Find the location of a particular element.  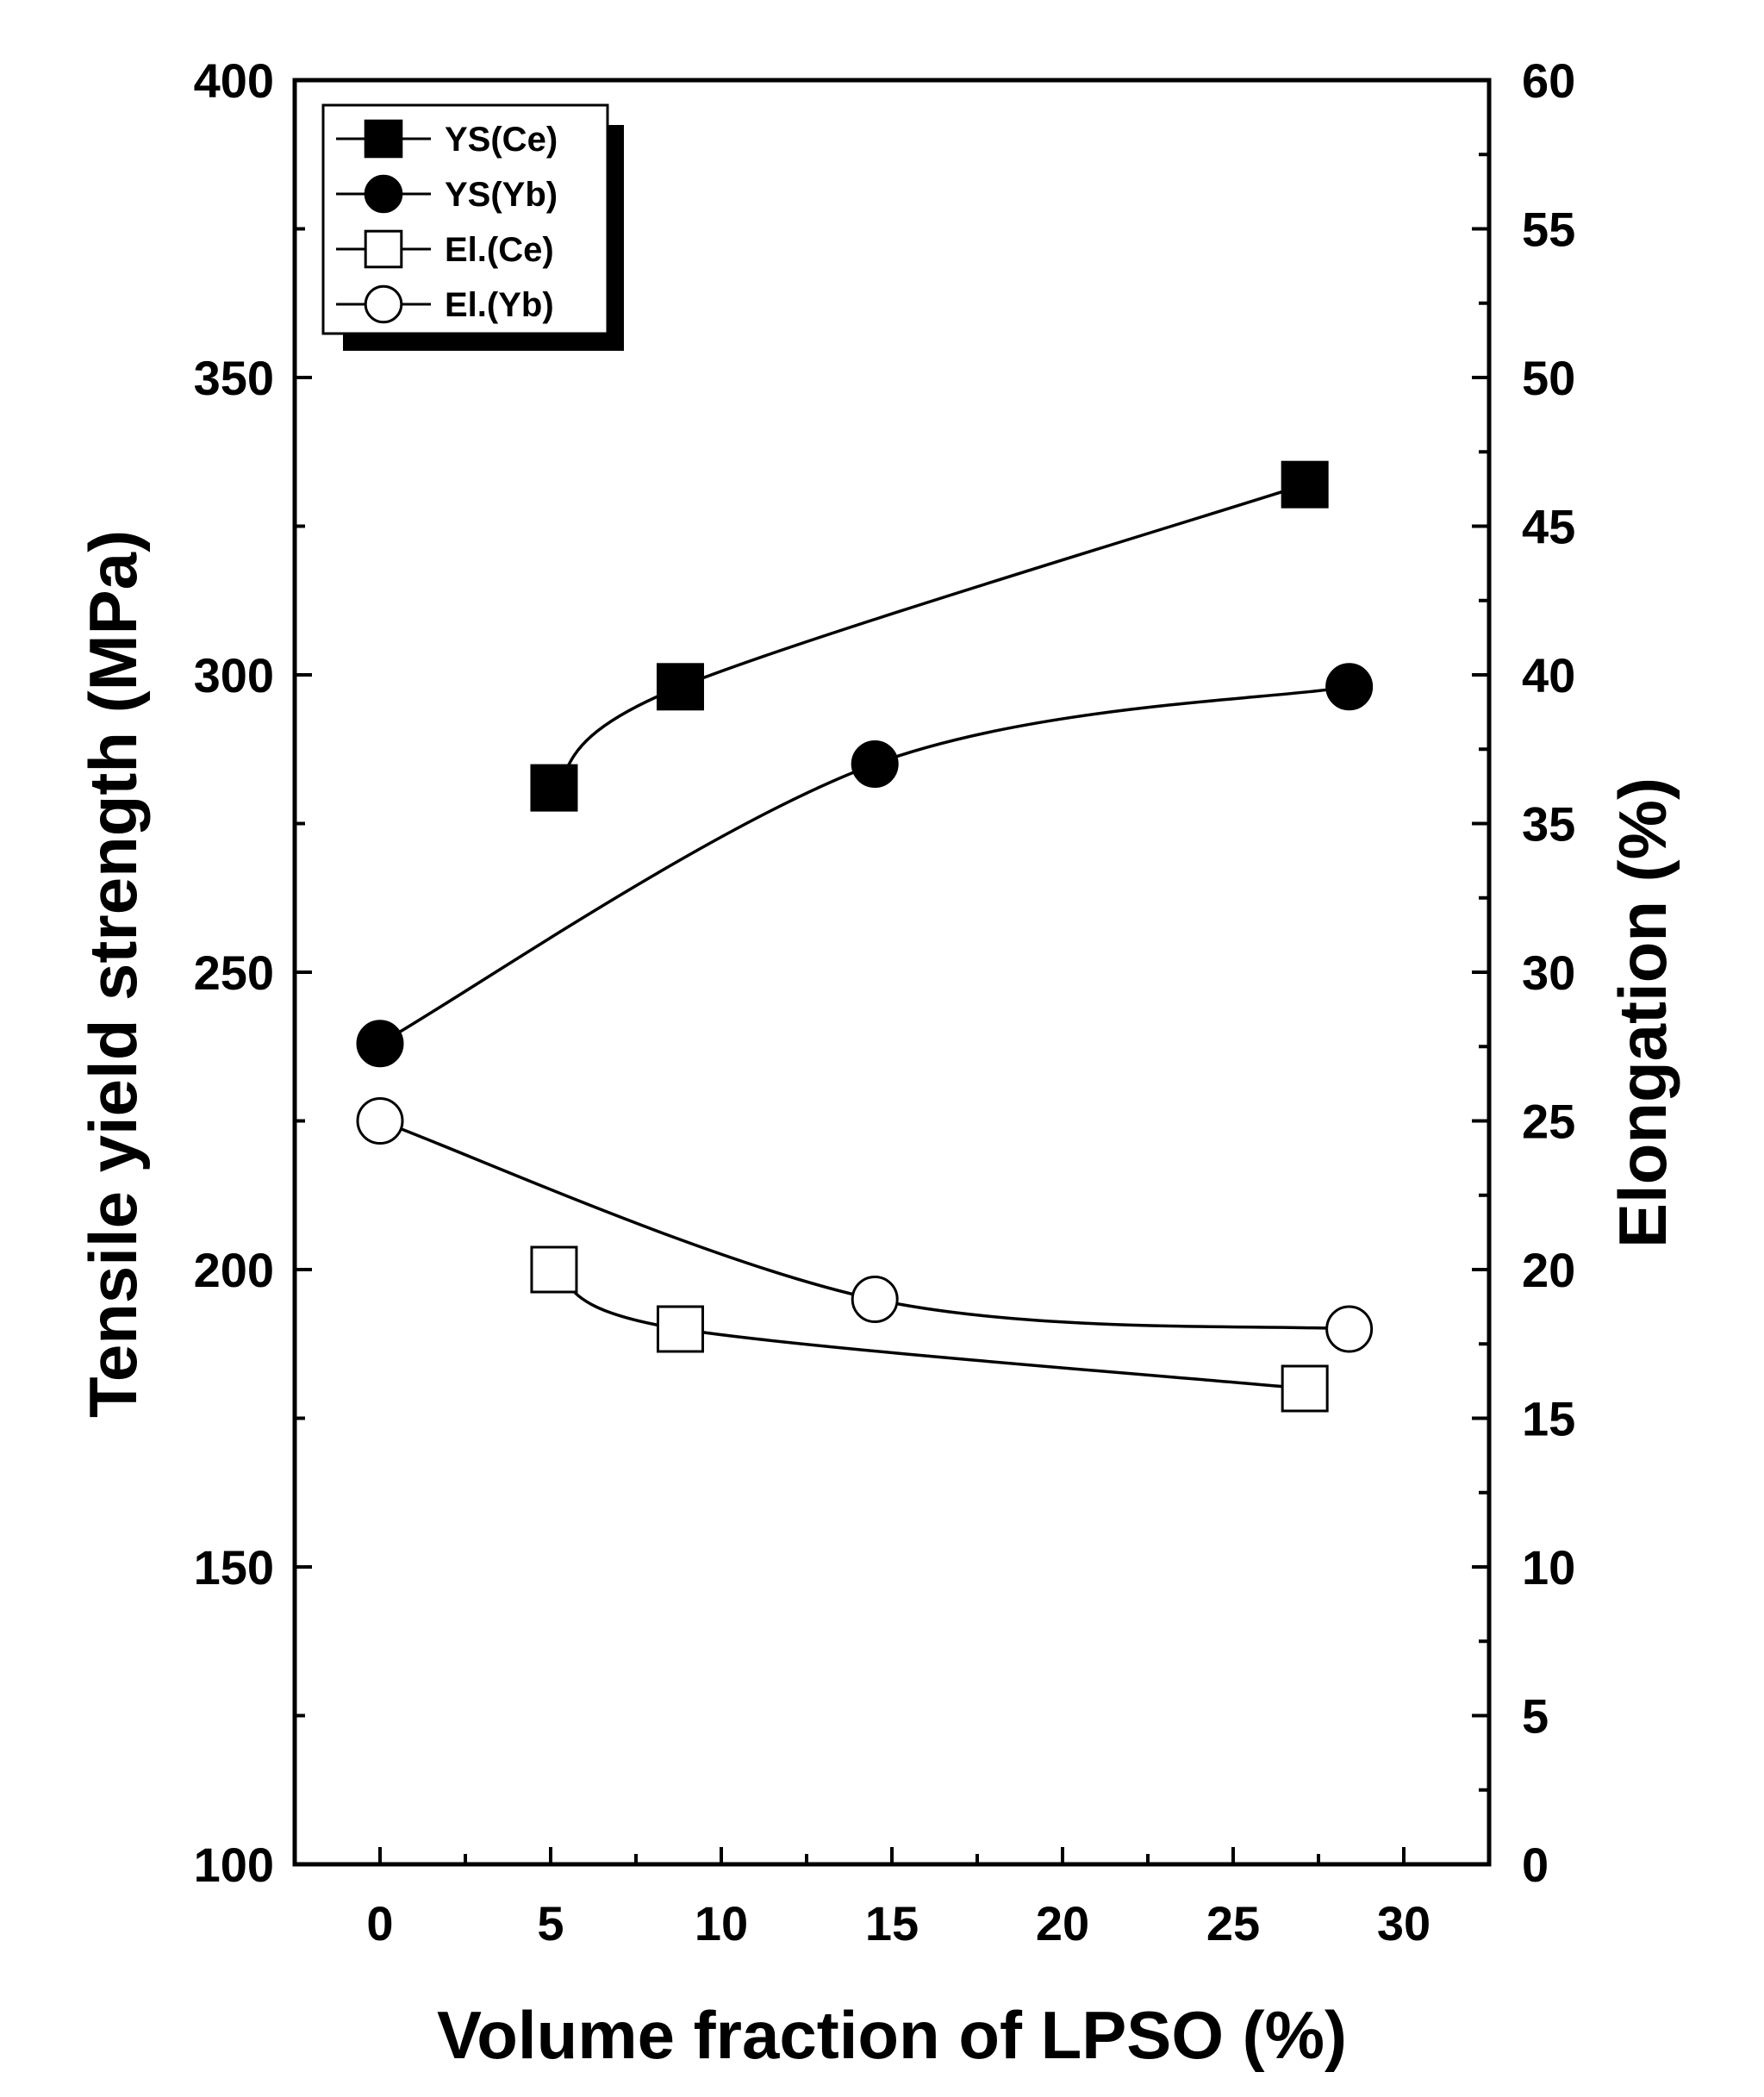

y-right-tick-label: 55 is located at coordinates (1548, 230).